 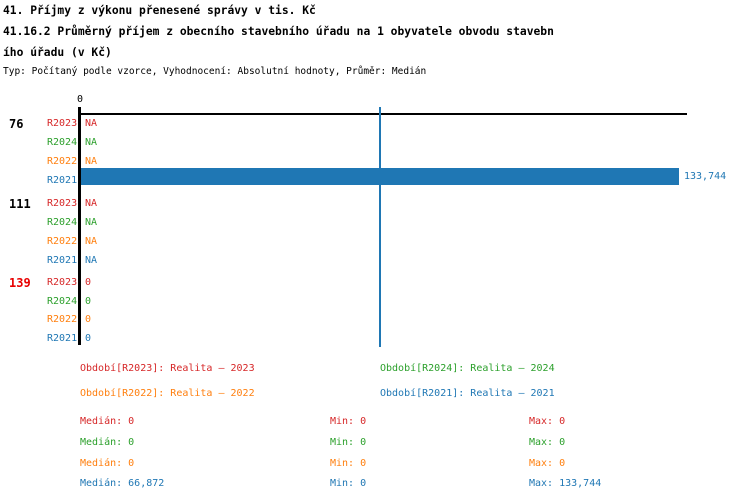 I want to click on x-axis-tick-zero: 0, so click(x=80, y=99).